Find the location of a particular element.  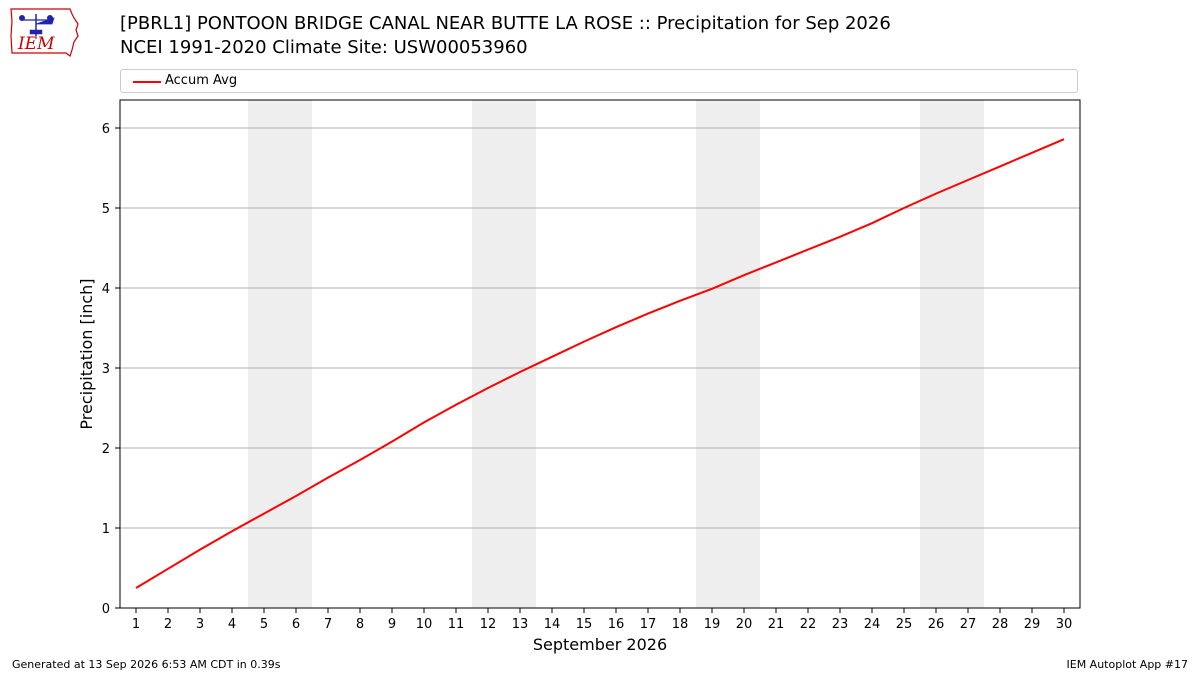

x-tick-label-24: 24 is located at coordinates (872, 624).